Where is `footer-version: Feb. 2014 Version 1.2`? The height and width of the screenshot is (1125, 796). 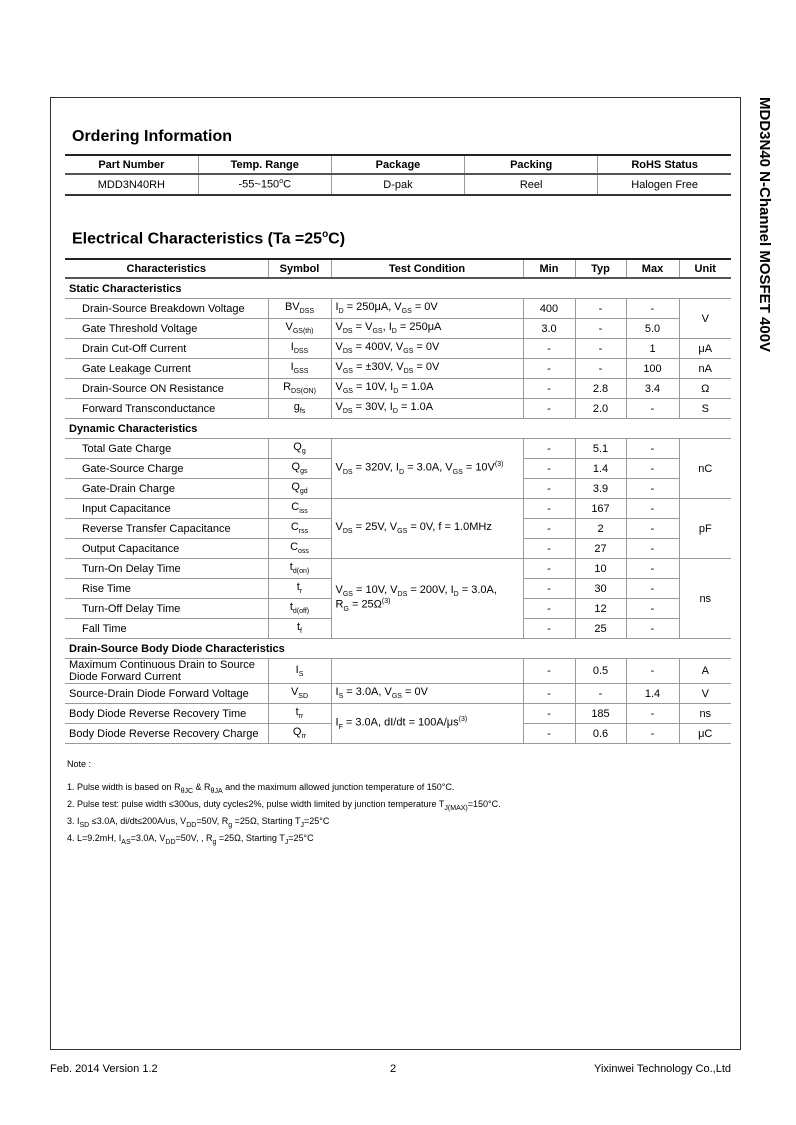
footer-version: Feb. 2014 Version 1.2 is located at coordinates (104, 1069).